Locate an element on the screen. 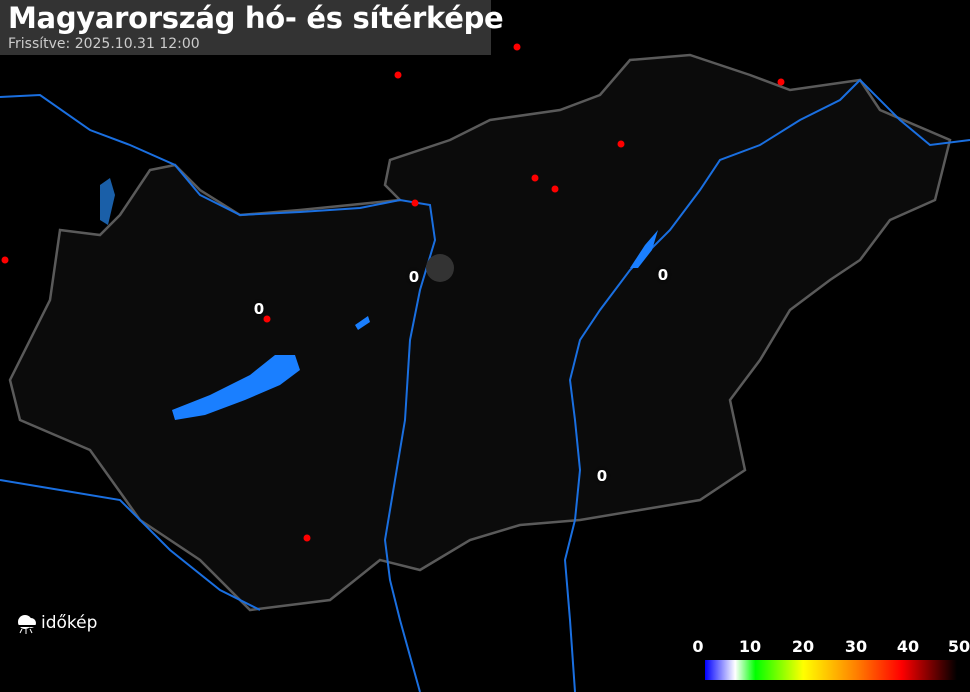 The height and width of the screenshot is (692, 970). lake-tisza is located at coordinates (644, 249).